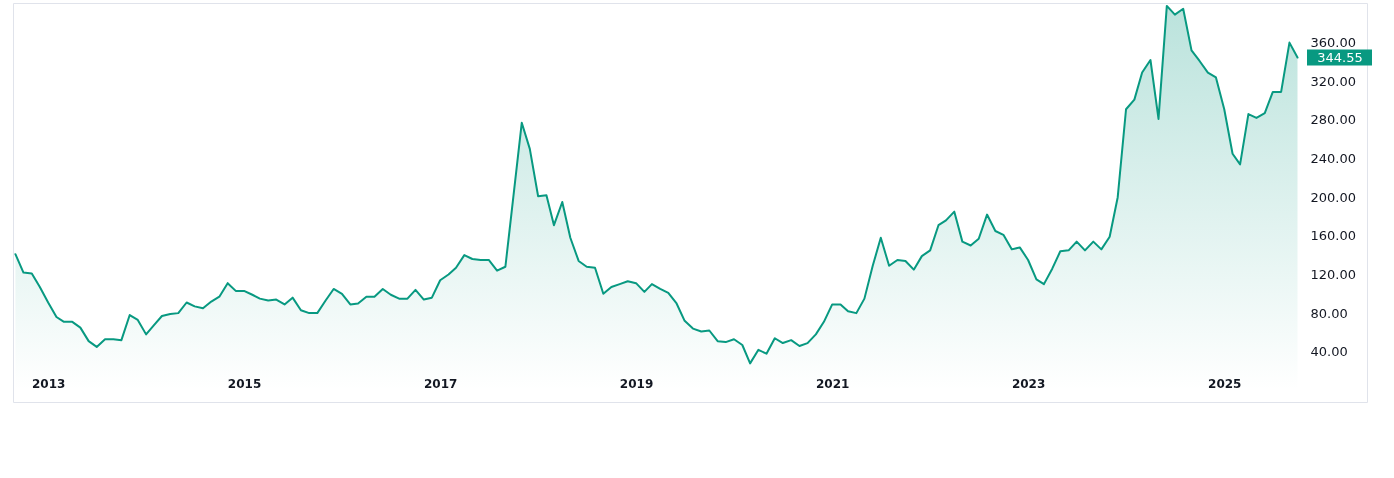 This screenshot has width=1394, height=478. I want to click on y-tick-label: 240.00, so click(1333, 159).